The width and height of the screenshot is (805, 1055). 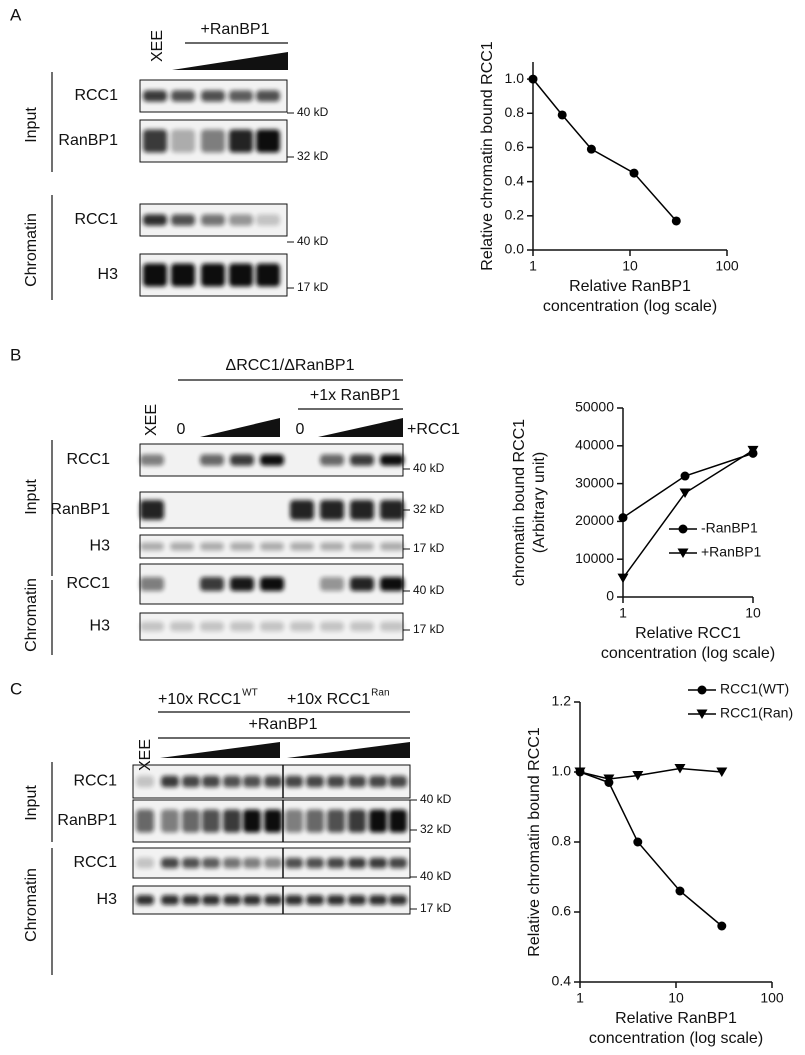 What do you see at coordinates (756, 713) in the screenshot?
I see `legend-label: RCC1(Ran)` at bounding box center [756, 713].